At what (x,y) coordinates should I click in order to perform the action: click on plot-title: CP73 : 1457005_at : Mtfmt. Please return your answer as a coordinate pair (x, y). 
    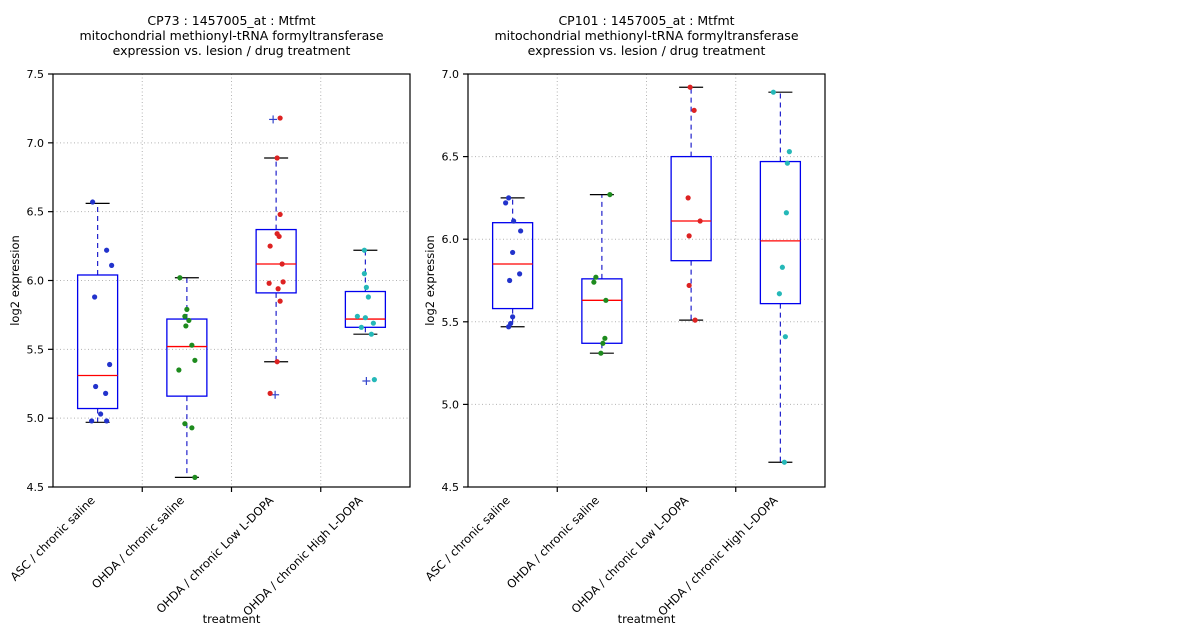
    Looking at the image, I should click on (231, 20).